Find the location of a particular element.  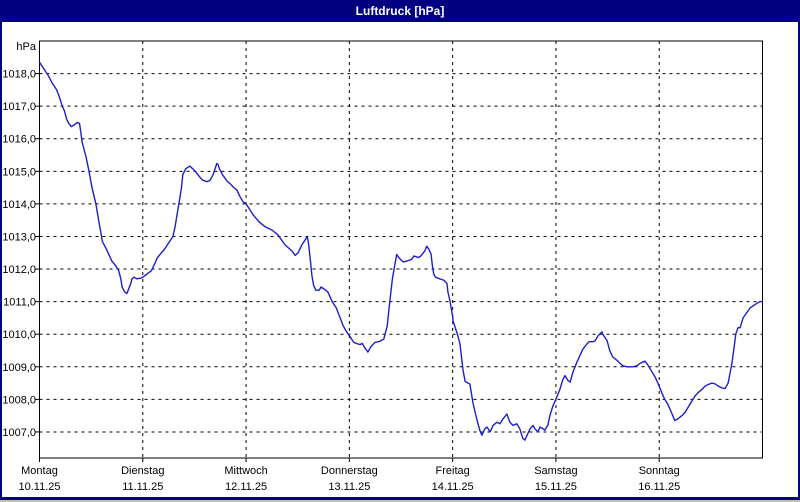

y-tick-label: 1007,0 is located at coordinates (19, 433).